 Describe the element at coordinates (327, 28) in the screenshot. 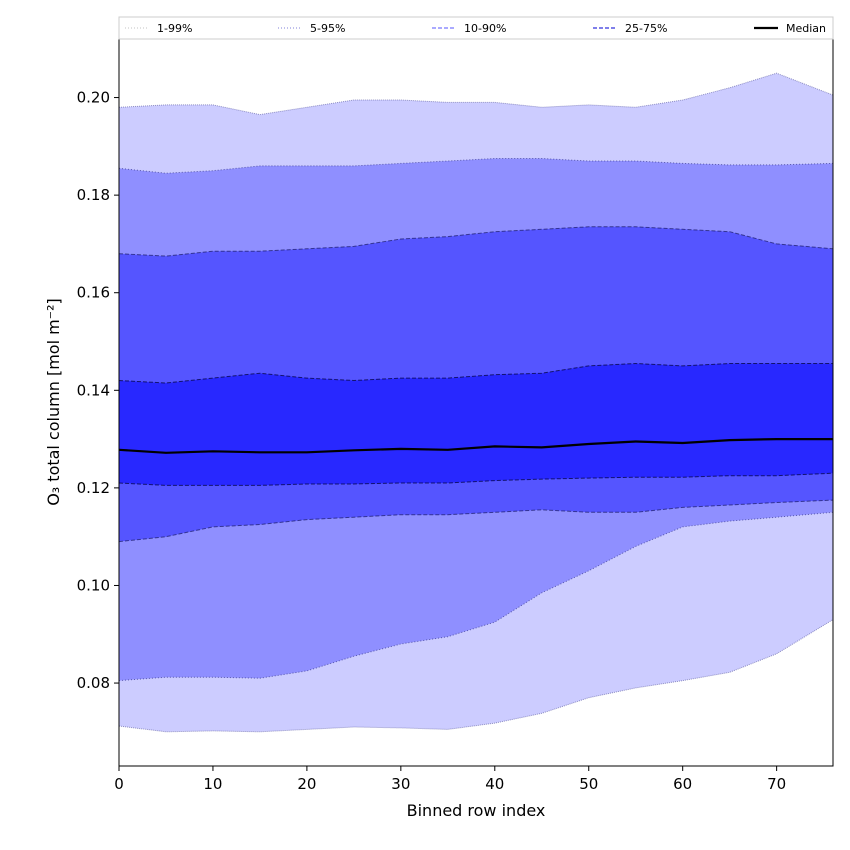

I see `legend-label: 5-95%` at that location.